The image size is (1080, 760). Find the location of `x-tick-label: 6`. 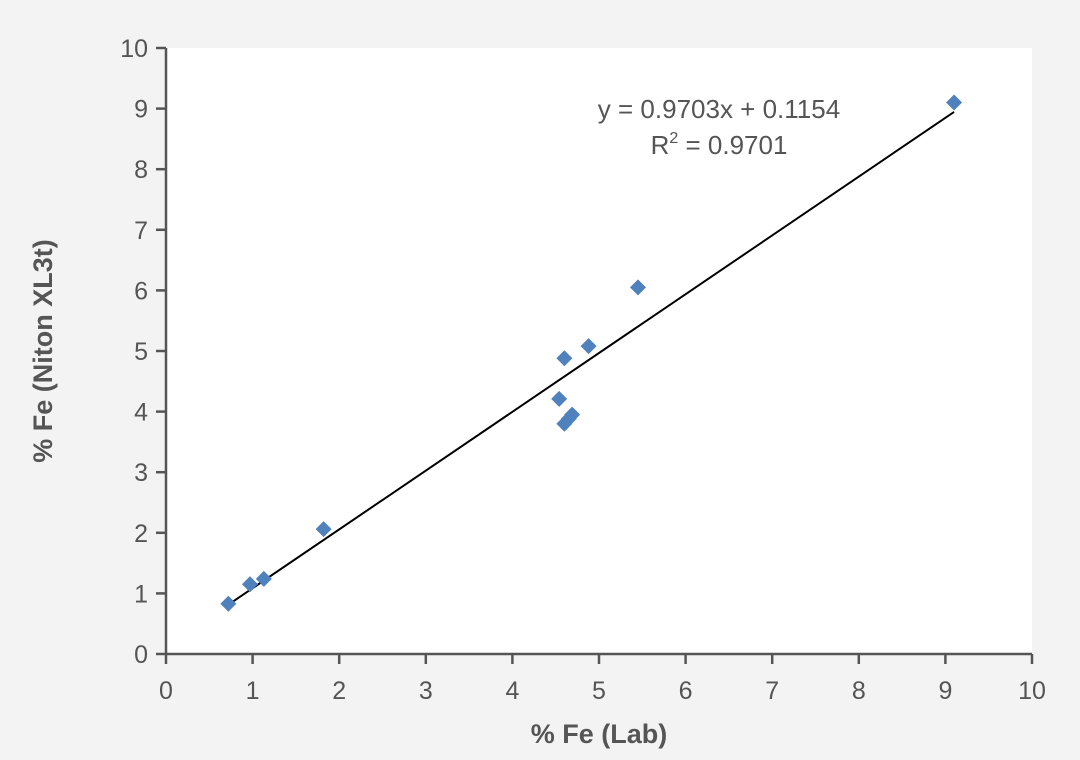

x-tick-label: 6 is located at coordinates (686, 691).